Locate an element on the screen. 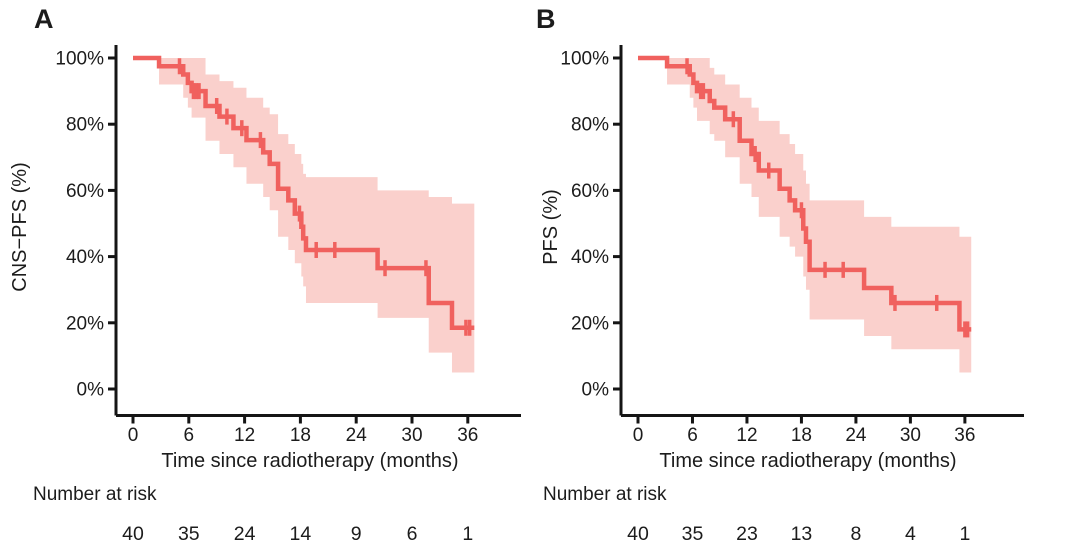  panel-b-label: B is located at coordinates (546, 19).